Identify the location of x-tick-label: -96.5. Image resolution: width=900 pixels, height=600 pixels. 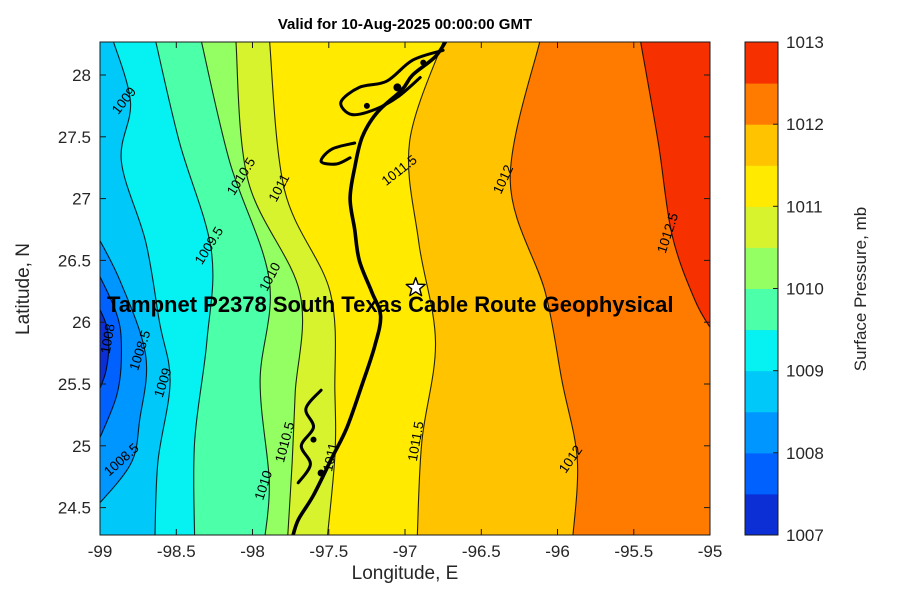
(481, 551).